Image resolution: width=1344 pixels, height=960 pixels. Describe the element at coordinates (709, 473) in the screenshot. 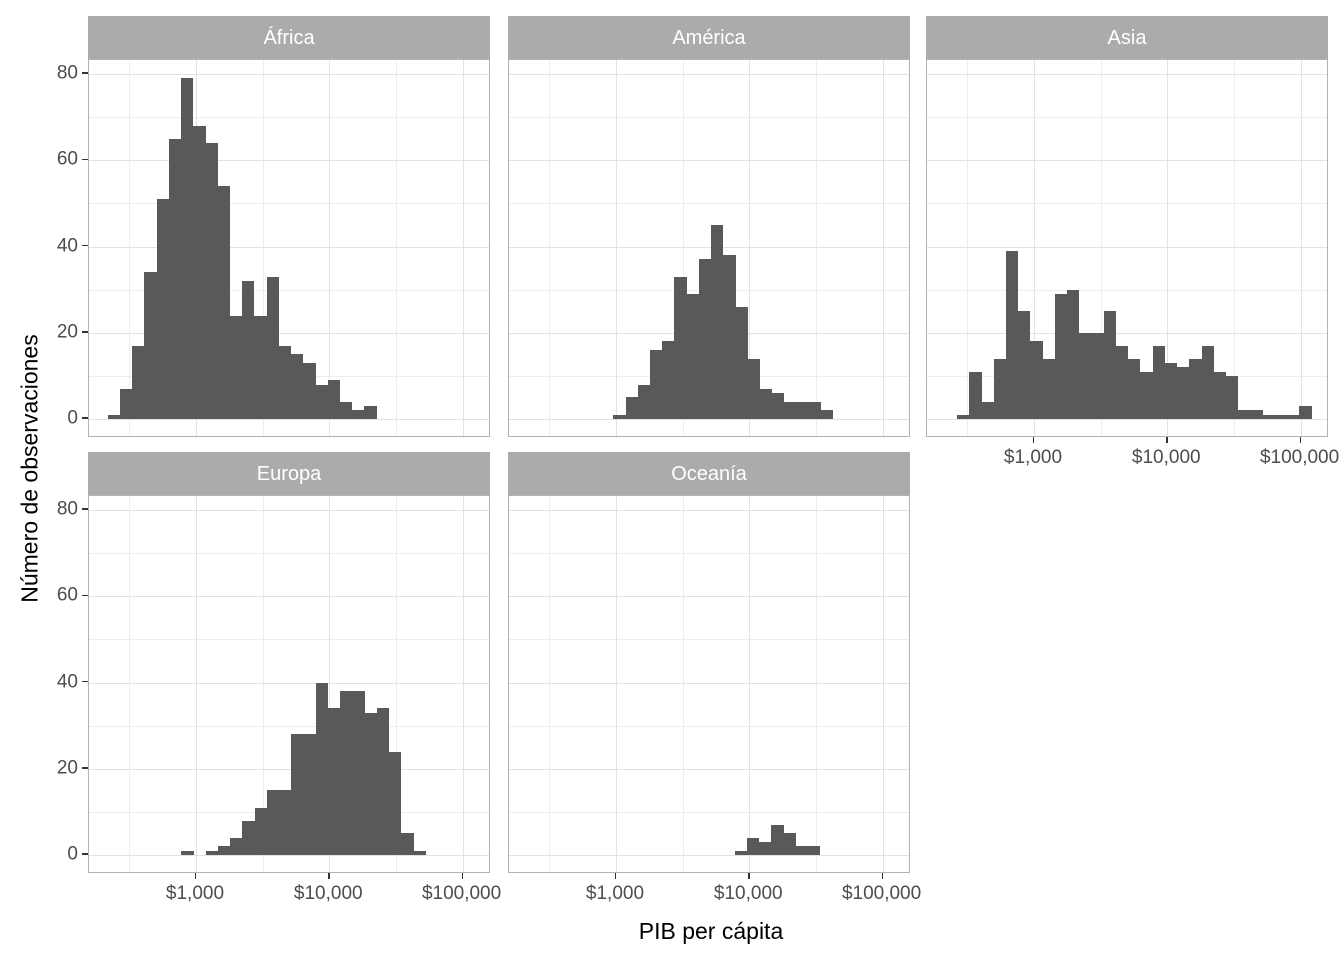

I see `facet-strip: Oceanía` at that location.